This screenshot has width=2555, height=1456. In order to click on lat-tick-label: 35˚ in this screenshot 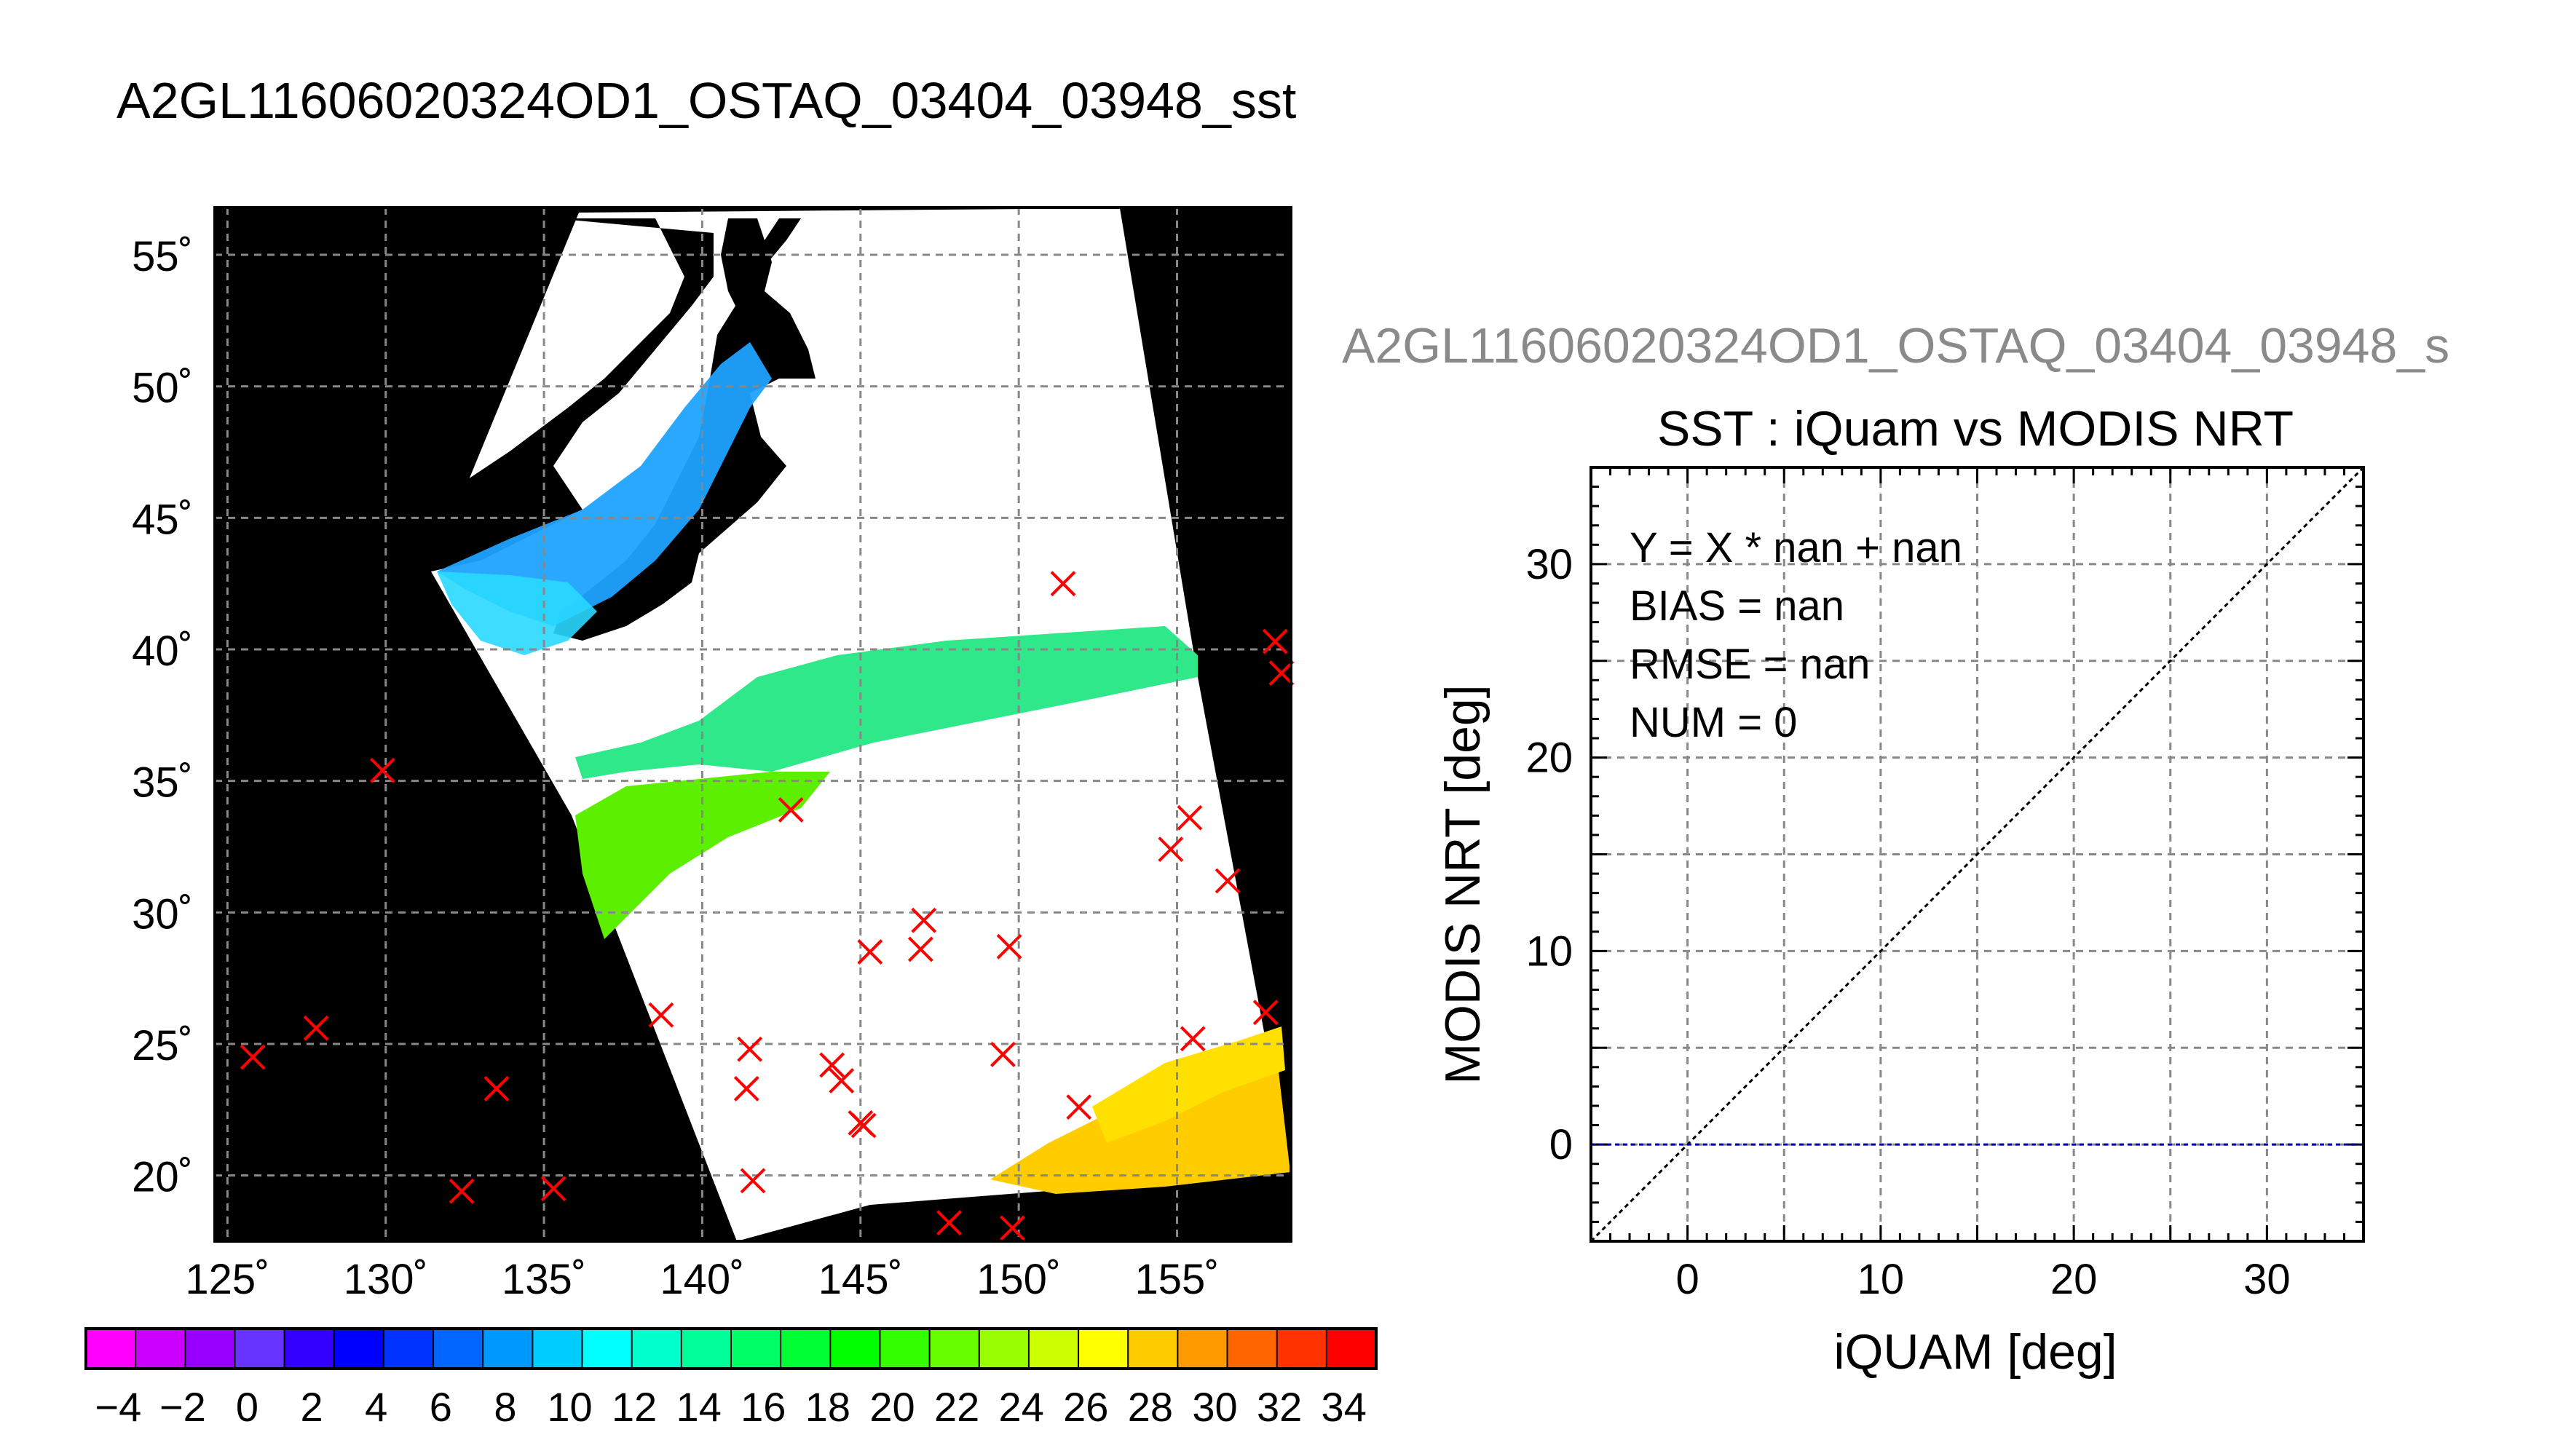, I will do `click(162, 783)`.